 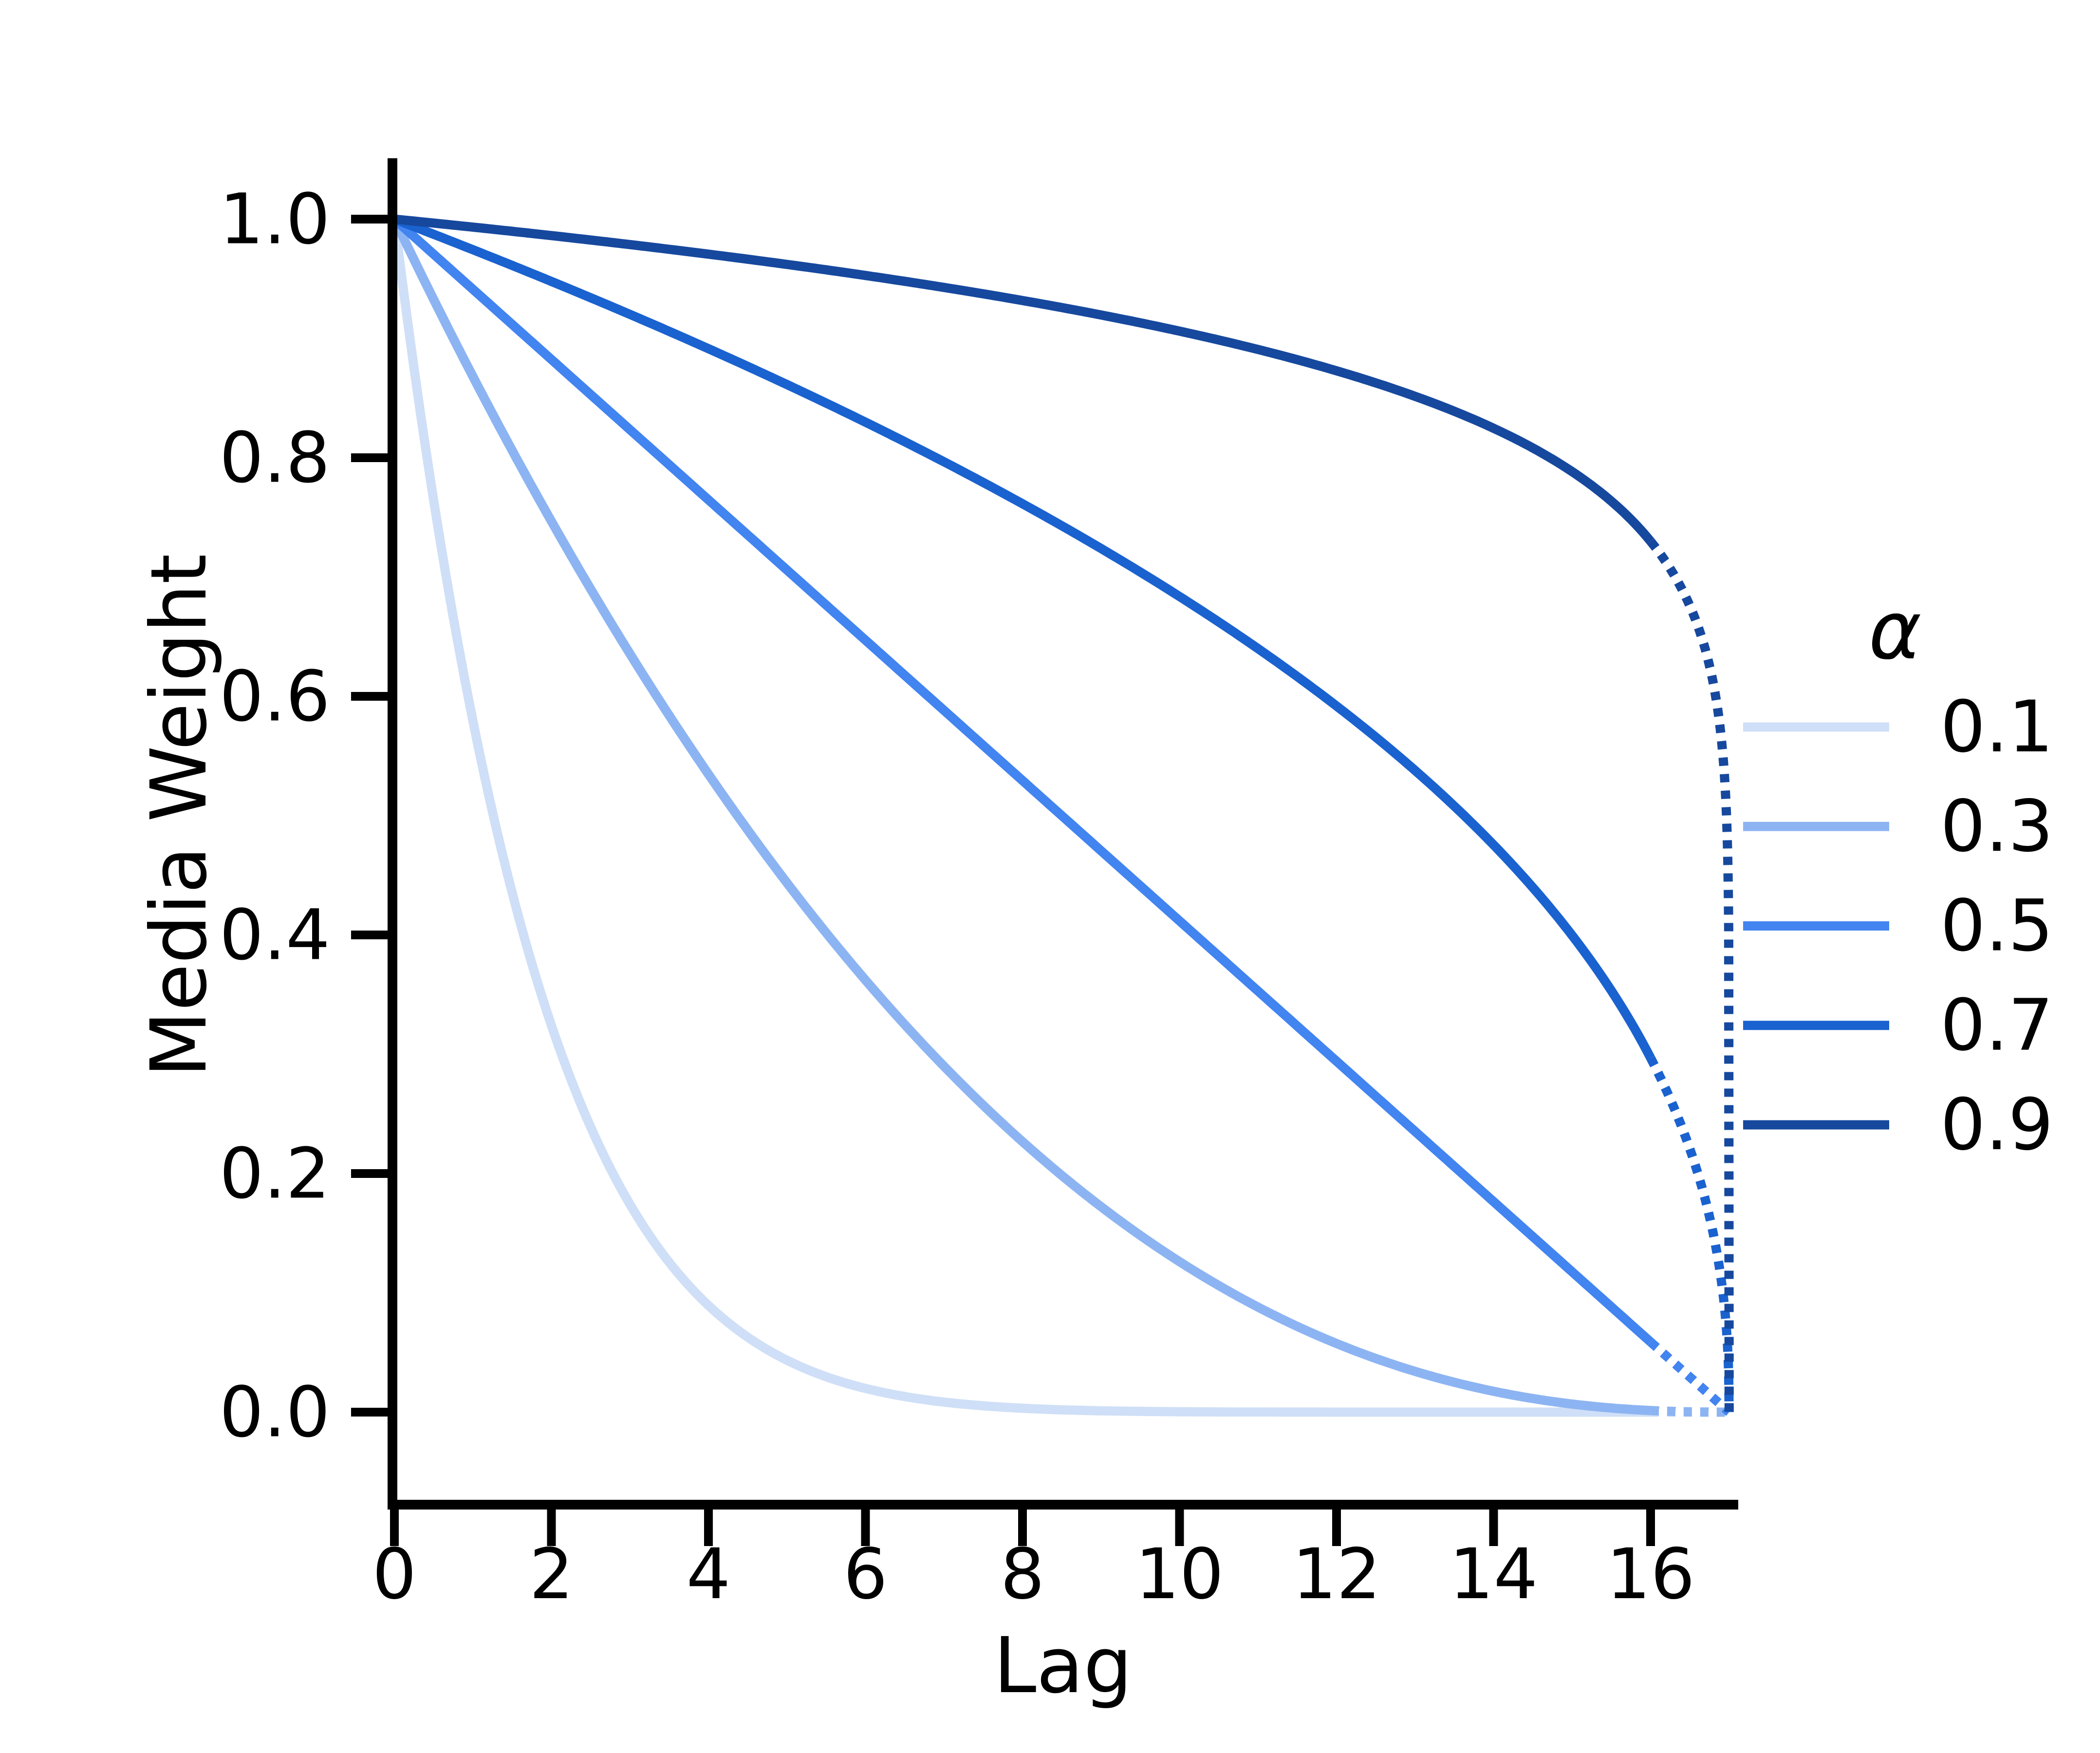 What do you see at coordinates (1996, 727) in the screenshot?
I see `legend-label-0.1: 0.1` at bounding box center [1996, 727].